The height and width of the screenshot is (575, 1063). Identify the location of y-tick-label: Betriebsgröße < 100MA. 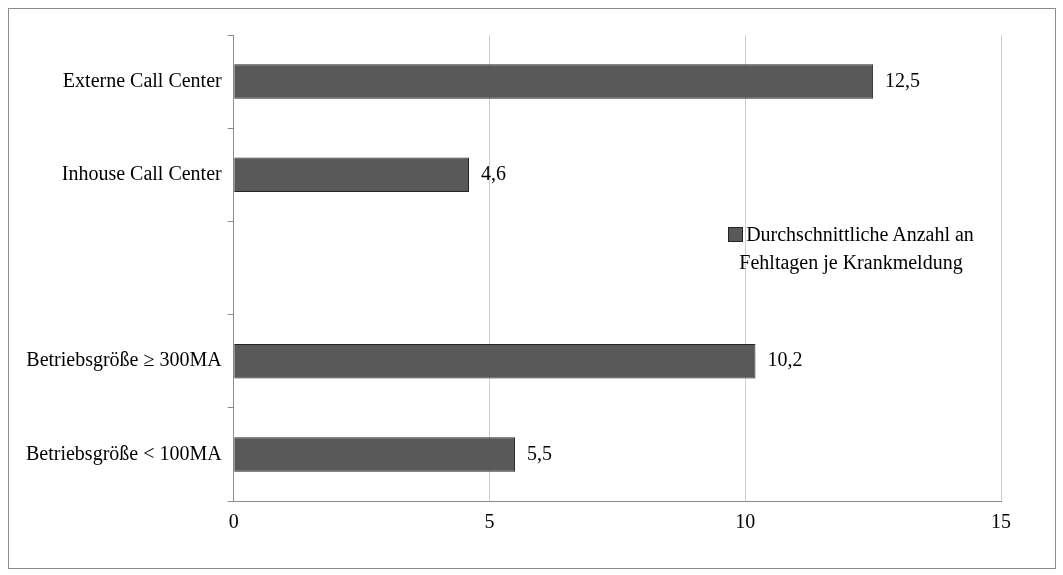
(124, 453).